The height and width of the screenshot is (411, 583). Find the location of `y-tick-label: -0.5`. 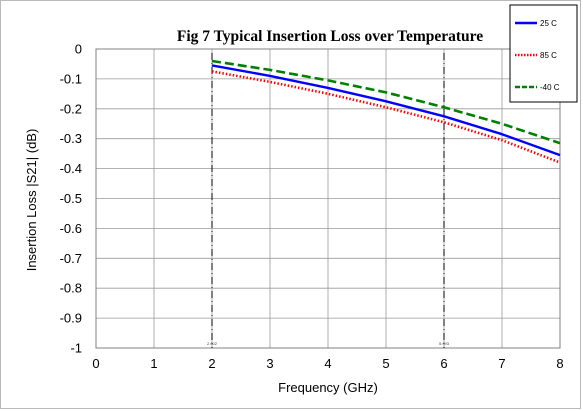

y-tick-label: -0.5 is located at coordinates (71, 198).